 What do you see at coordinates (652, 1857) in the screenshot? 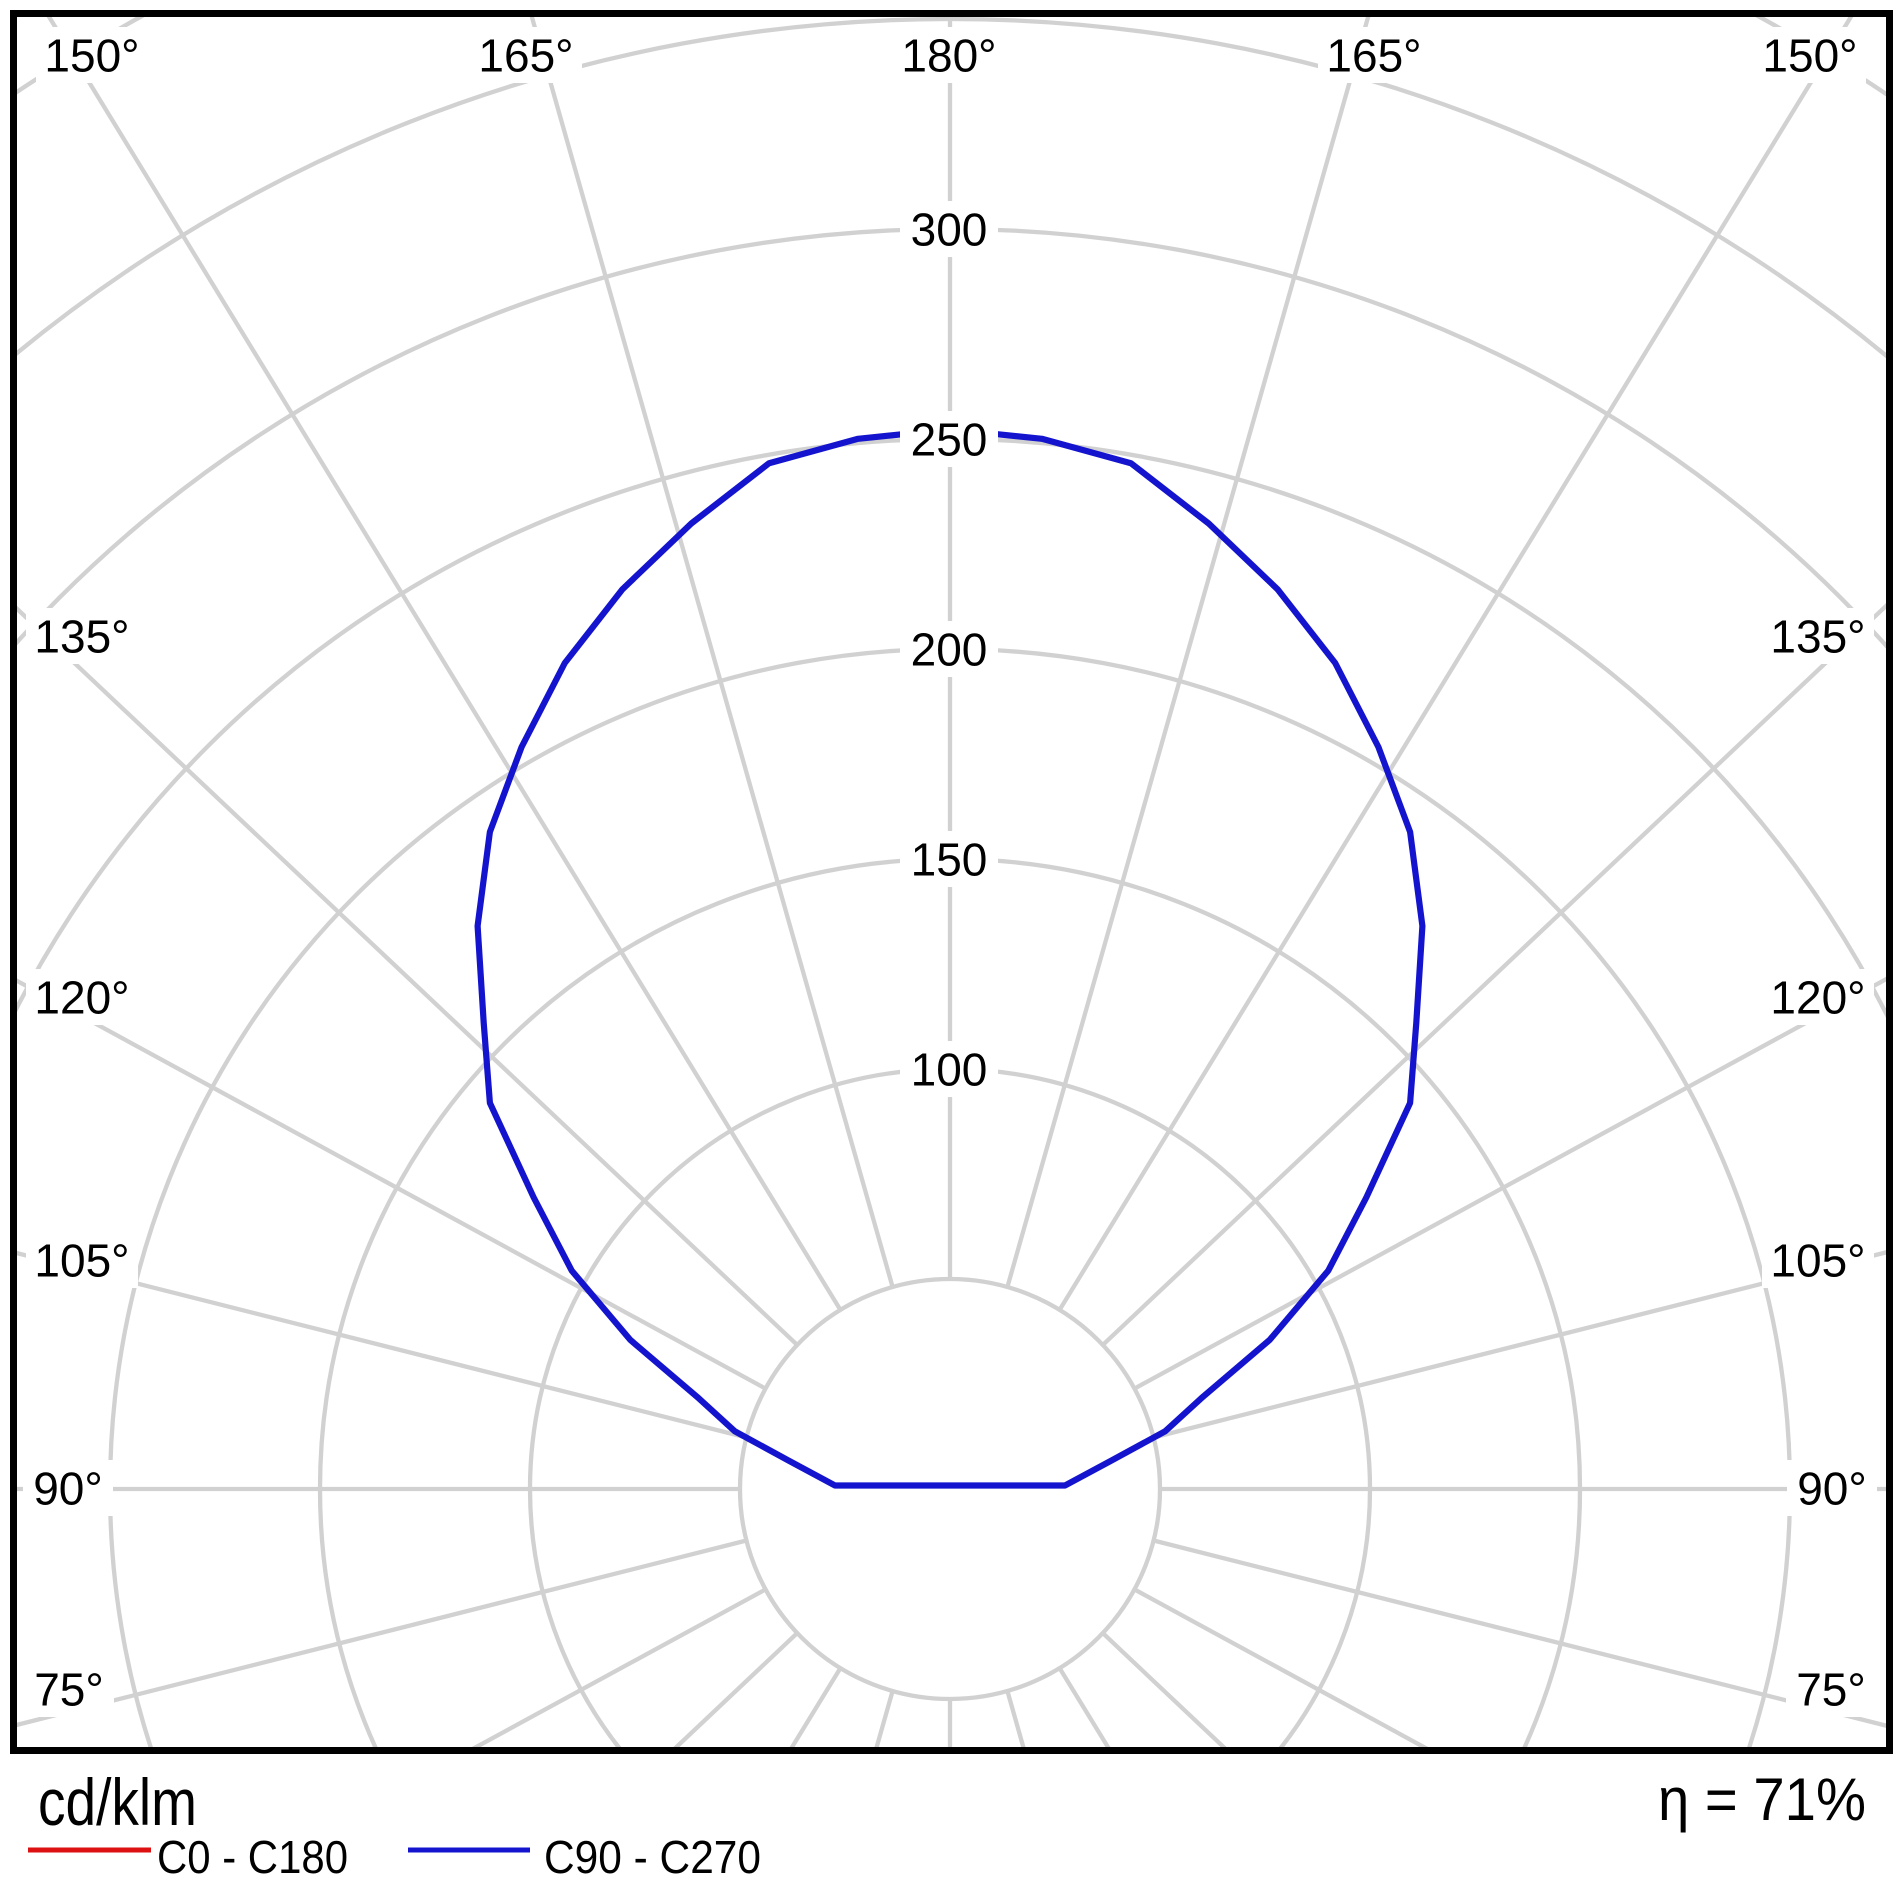
I see `svg-text: C90 - C270` at bounding box center [652, 1857].